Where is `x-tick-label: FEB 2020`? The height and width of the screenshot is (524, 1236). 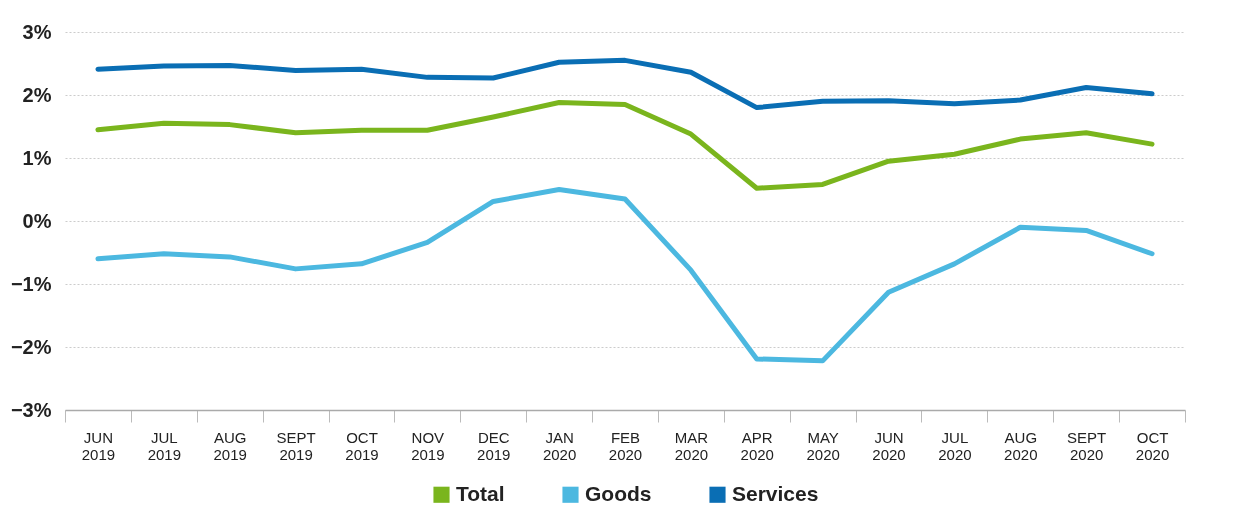
x-tick-label: FEB 2020 is located at coordinates (625, 445).